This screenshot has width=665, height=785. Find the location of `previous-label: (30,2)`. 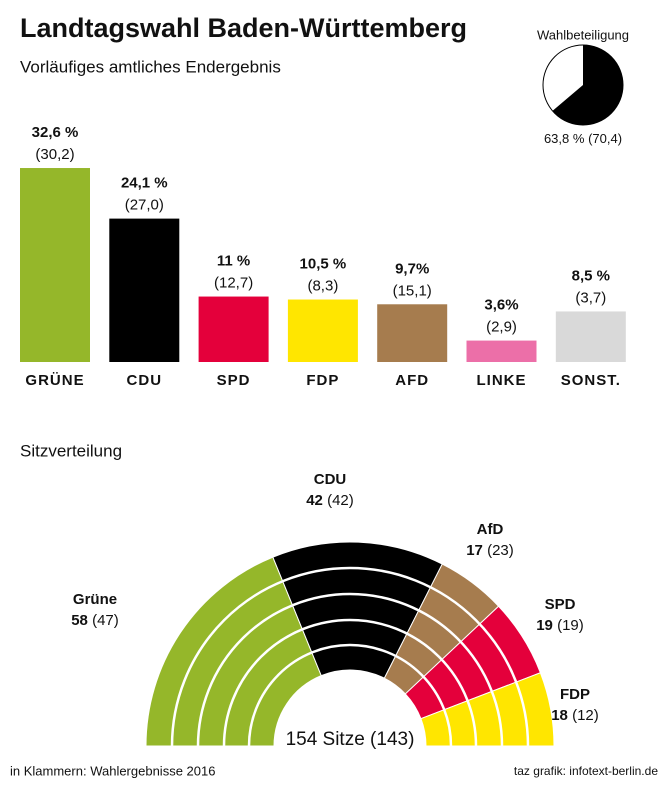

previous-label: (30,2) is located at coordinates (54, 154).